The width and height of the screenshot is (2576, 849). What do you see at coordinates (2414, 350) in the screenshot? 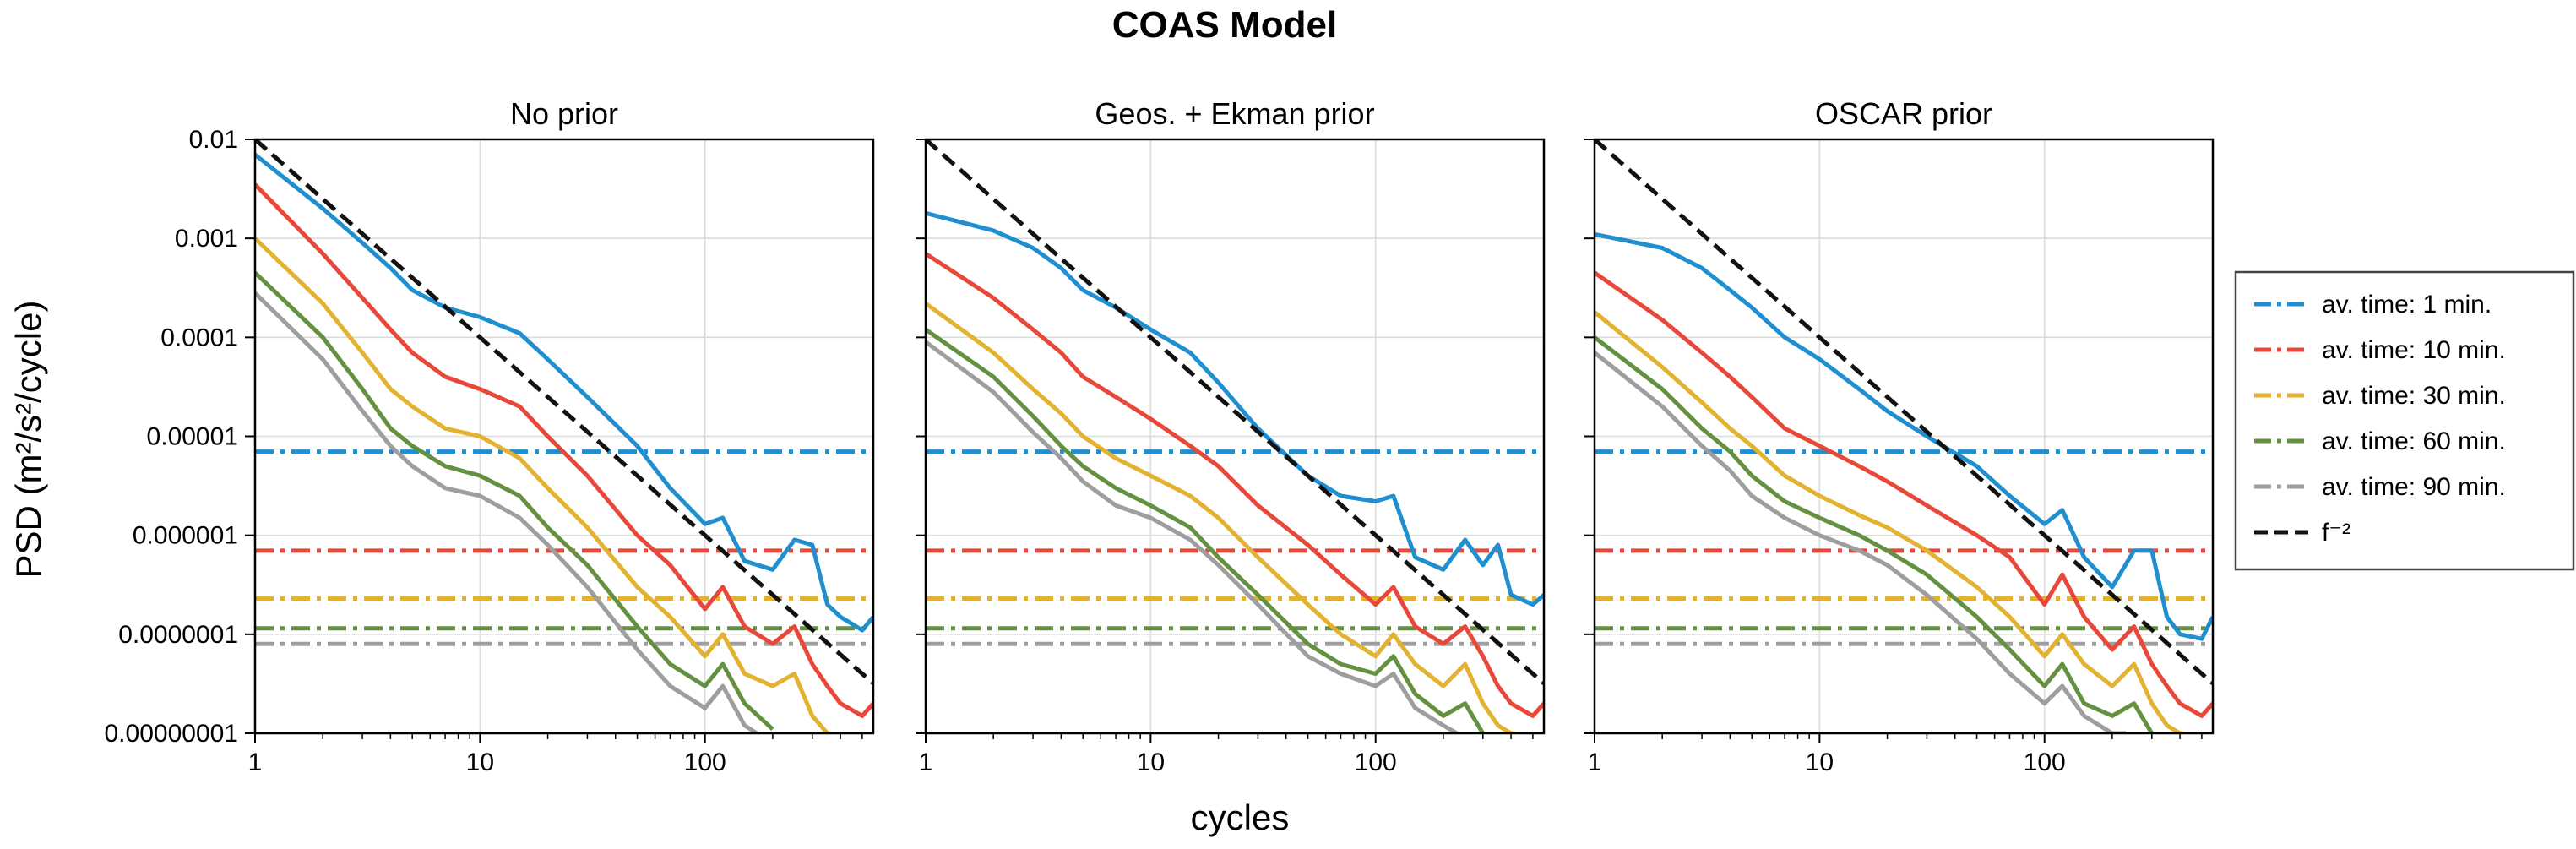
I see `legend-label: av. time: 10 min.` at bounding box center [2414, 350].